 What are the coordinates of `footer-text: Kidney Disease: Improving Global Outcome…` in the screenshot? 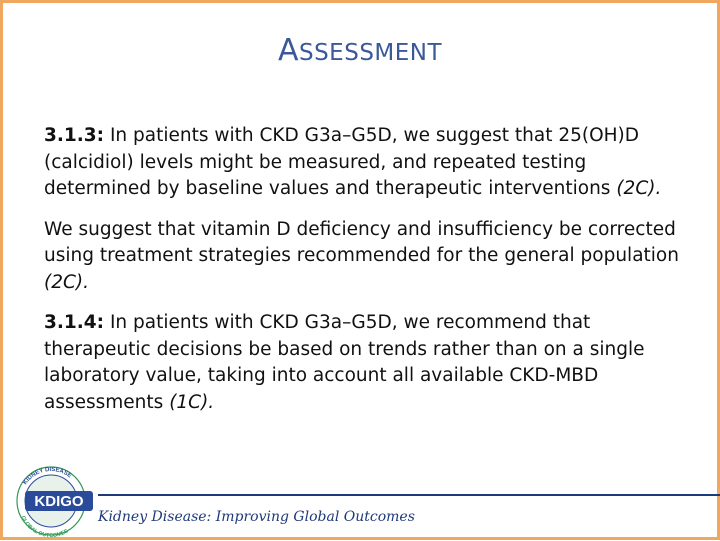 It's located at (256, 517).